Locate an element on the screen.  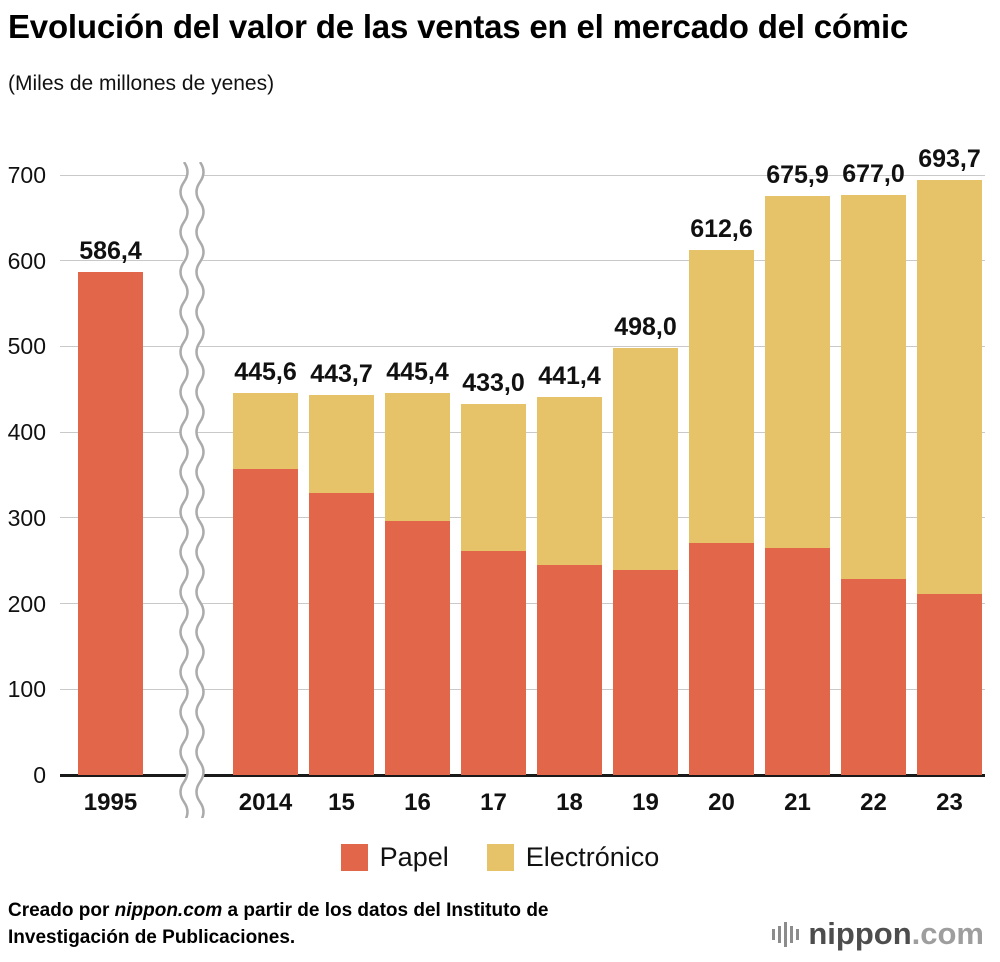
legend-swatch-electronico is located at coordinates (500, 857).